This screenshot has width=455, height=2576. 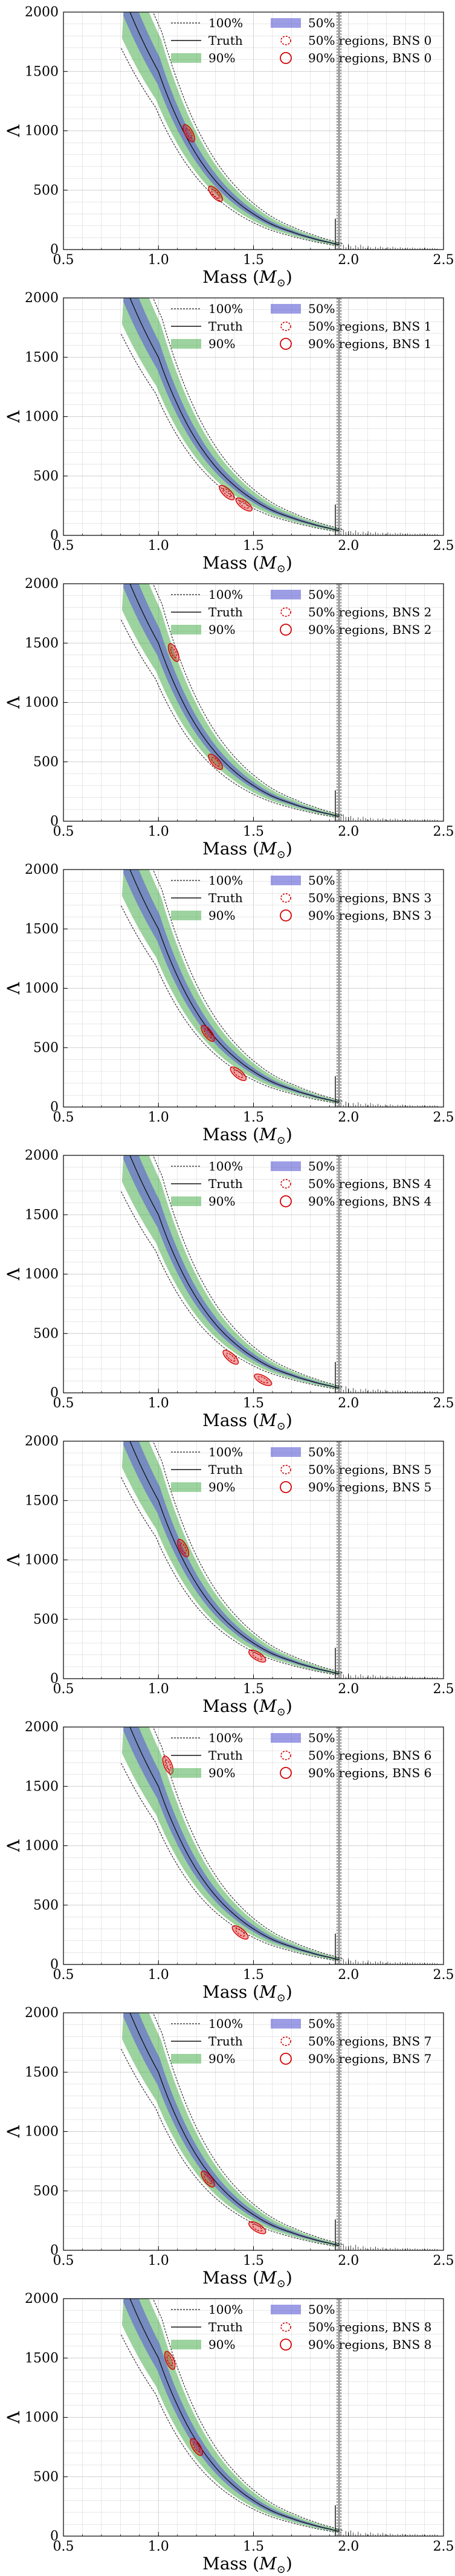 What do you see at coordinates (369, 1470) in the screenshot?
I see `legend-label: 50% regions, BNS 5` at bounding box center [369, 1470].